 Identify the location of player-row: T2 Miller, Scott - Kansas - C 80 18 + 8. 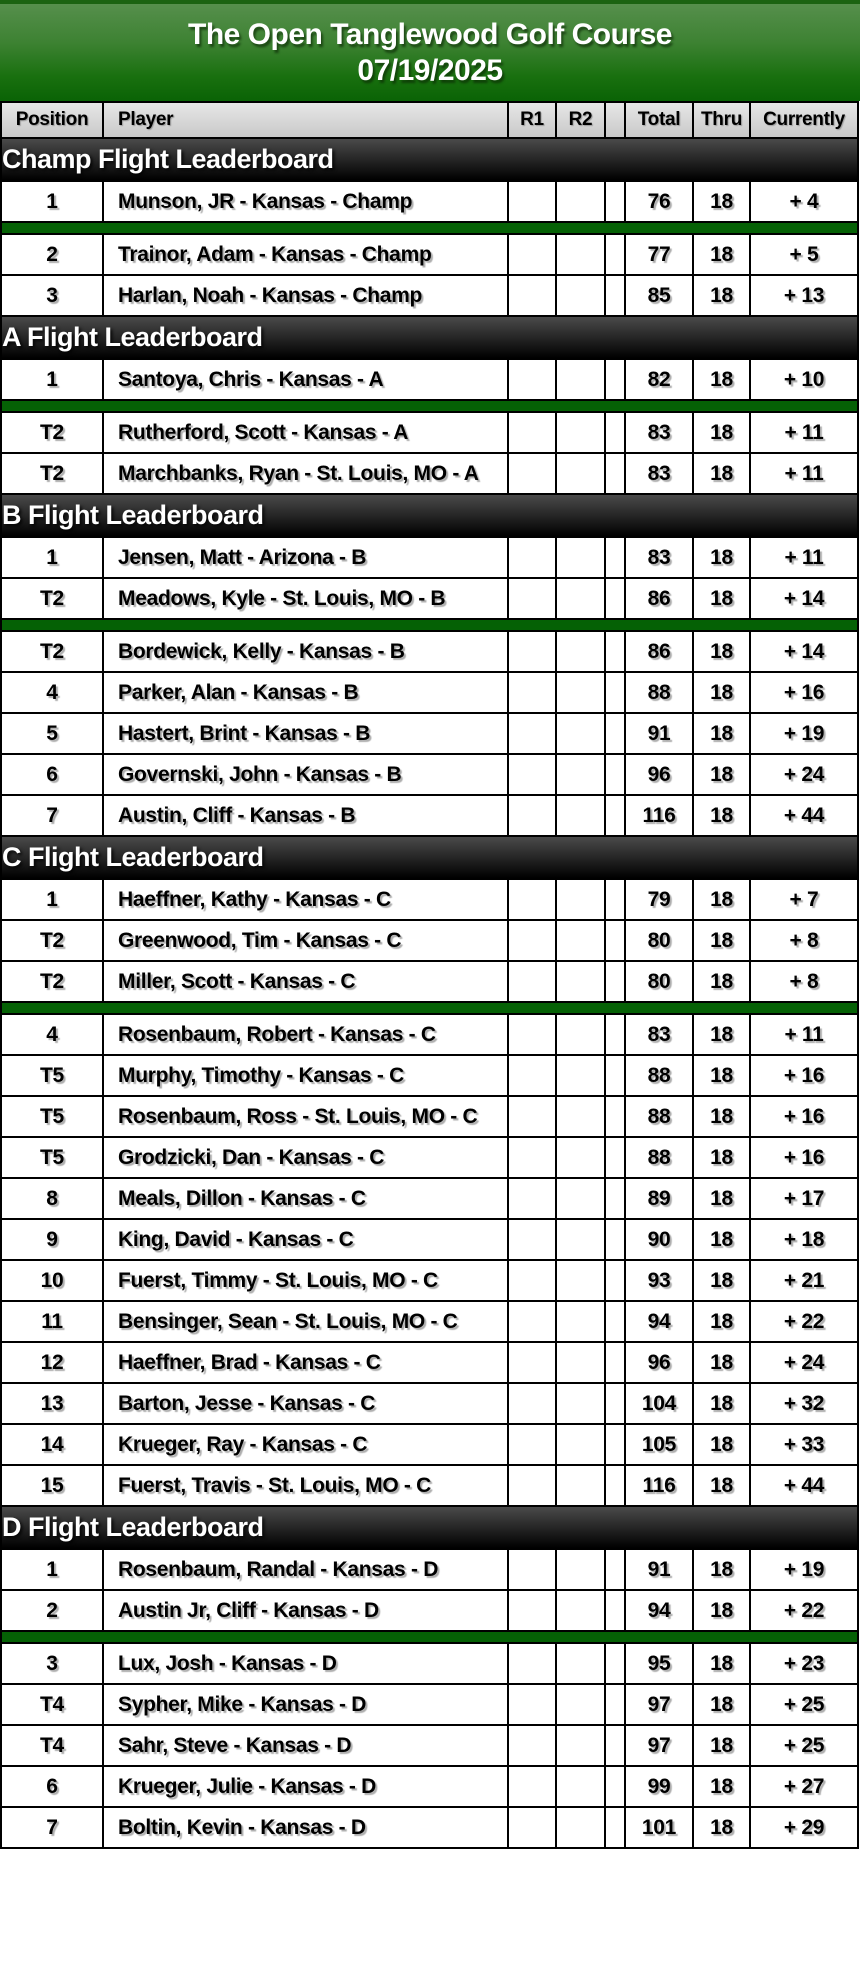
(429, 981).